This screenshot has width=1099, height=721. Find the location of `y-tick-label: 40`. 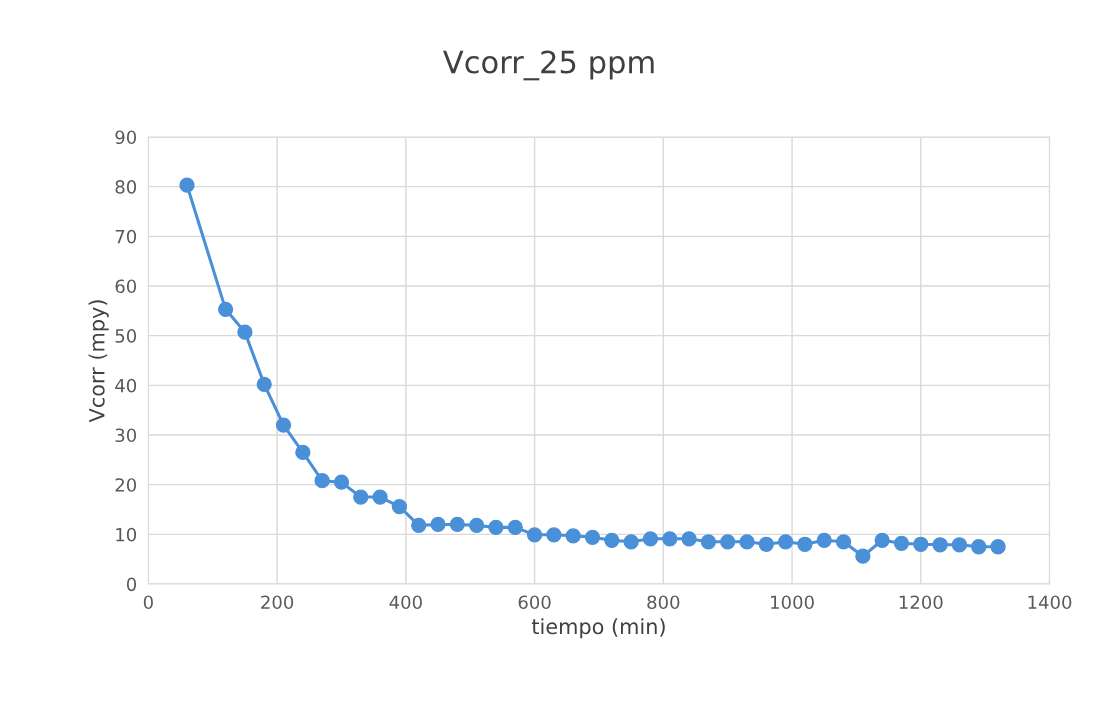

y-tick-label: 40 is located at coordinates (126, 385).